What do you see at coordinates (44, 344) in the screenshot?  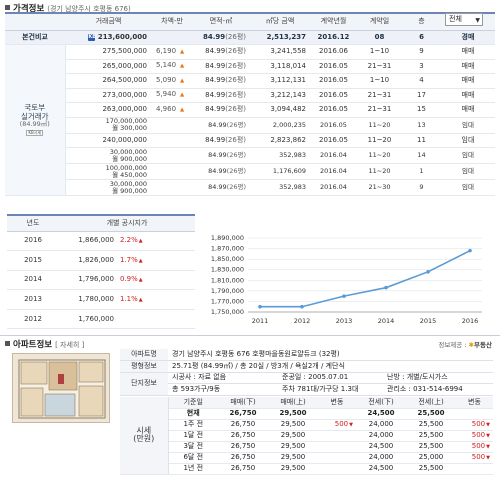 I see `apt-section-title: 아파트정보 [ 자세히 ]` at bounding box center [44, 344].